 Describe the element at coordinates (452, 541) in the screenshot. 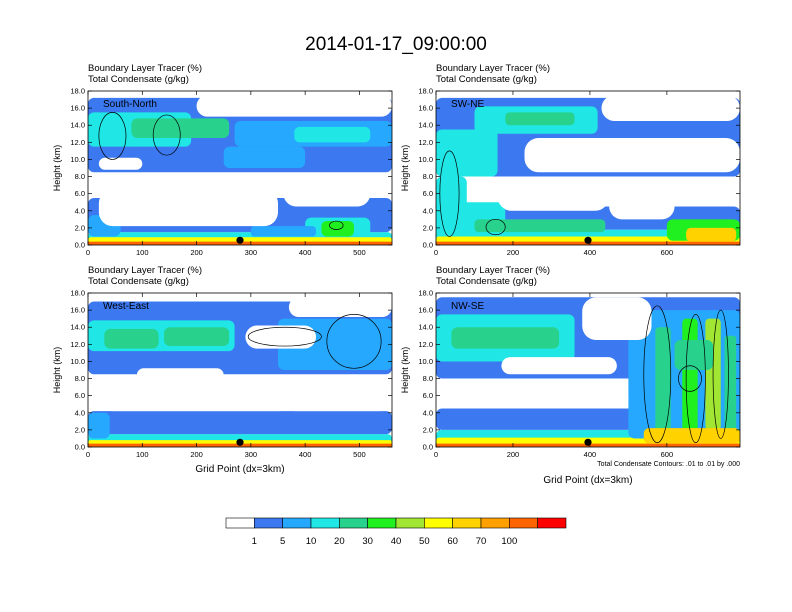

I see `colorbar-label: 60` at that location.